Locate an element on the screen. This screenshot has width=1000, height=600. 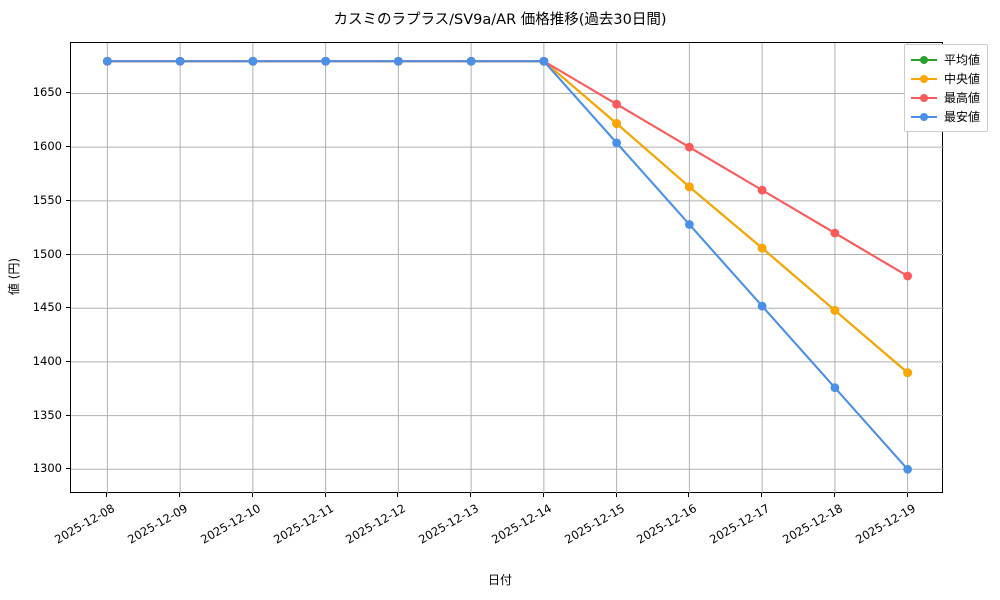
x-tick-label: 2025-12-10 is located at coordinates (230, 524).